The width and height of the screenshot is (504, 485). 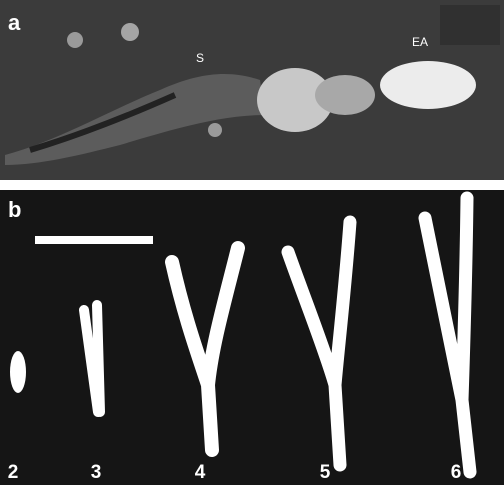 What do you see at coordinates (200, 472) in the screenshot?
I see `stage-number: 4` at bounding box center [200, 472].